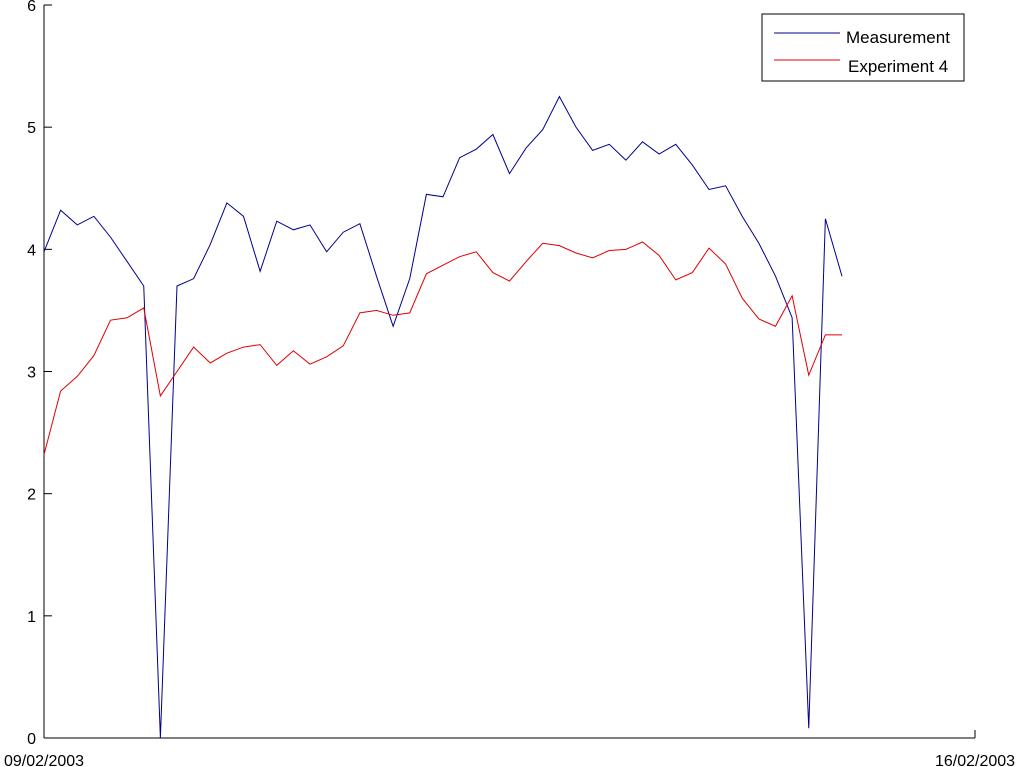 This screenshot has height=767, width=1018. What do you see at coordinates (44, 760) in the screenshot?
I see `x-tick-label: 09/02/2003` at bounding box center [44, 760].